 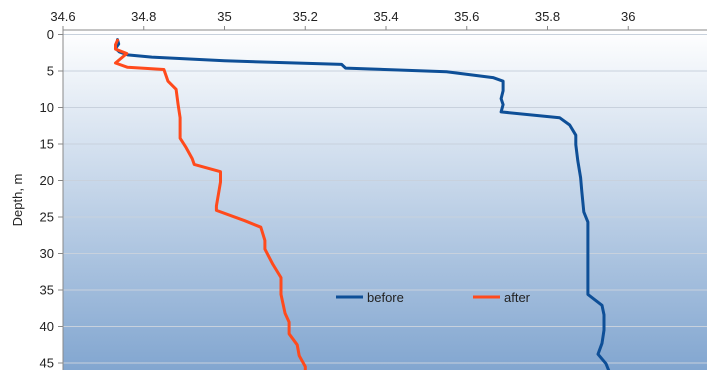 I want to click on y-tick-label: 25, so click(x=47, y=217).